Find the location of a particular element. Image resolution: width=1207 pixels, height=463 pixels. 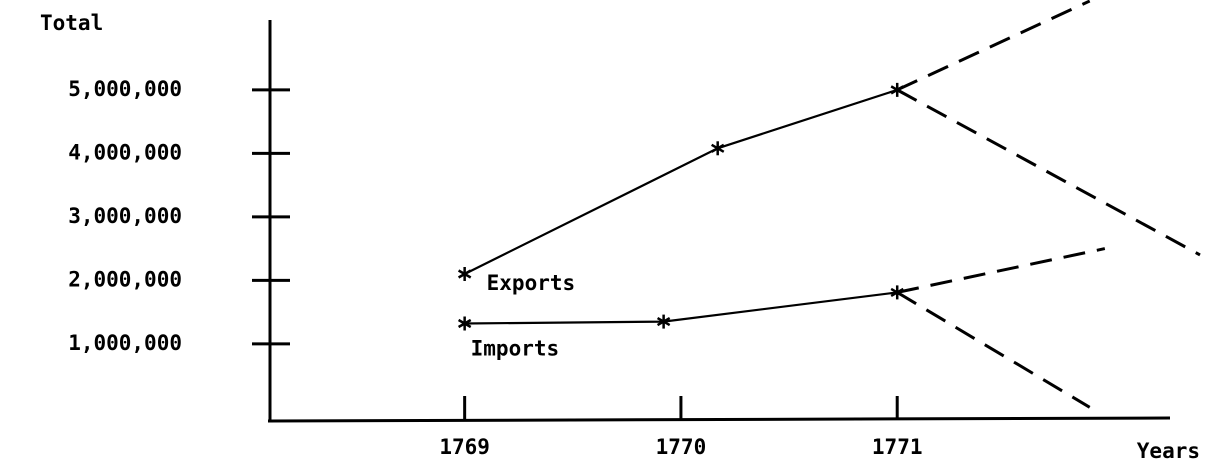

x-tick-label: 1770 is located at coordinates (681, 447).